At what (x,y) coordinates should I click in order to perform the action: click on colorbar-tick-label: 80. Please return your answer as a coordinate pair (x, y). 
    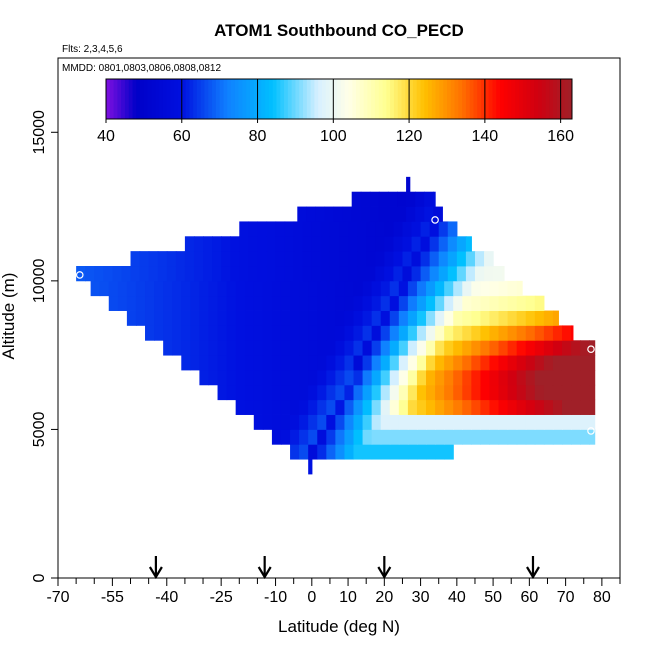
    Looking at the image, I should click on (258, 136).